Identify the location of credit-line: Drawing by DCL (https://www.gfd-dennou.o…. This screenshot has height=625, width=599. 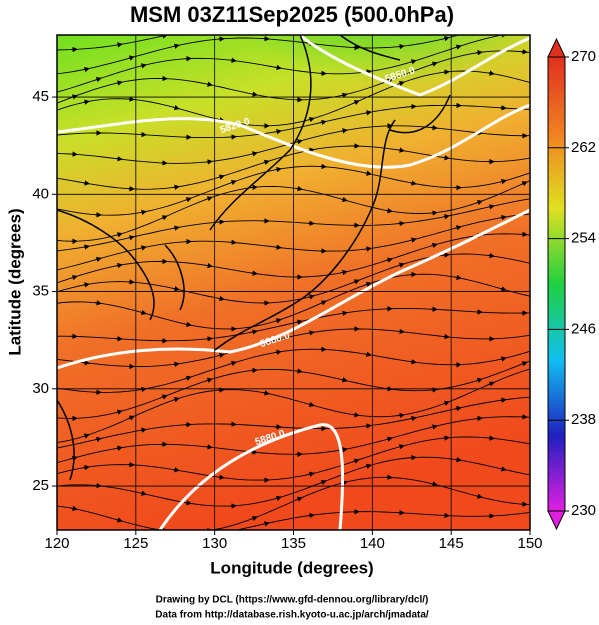
(292, 600).